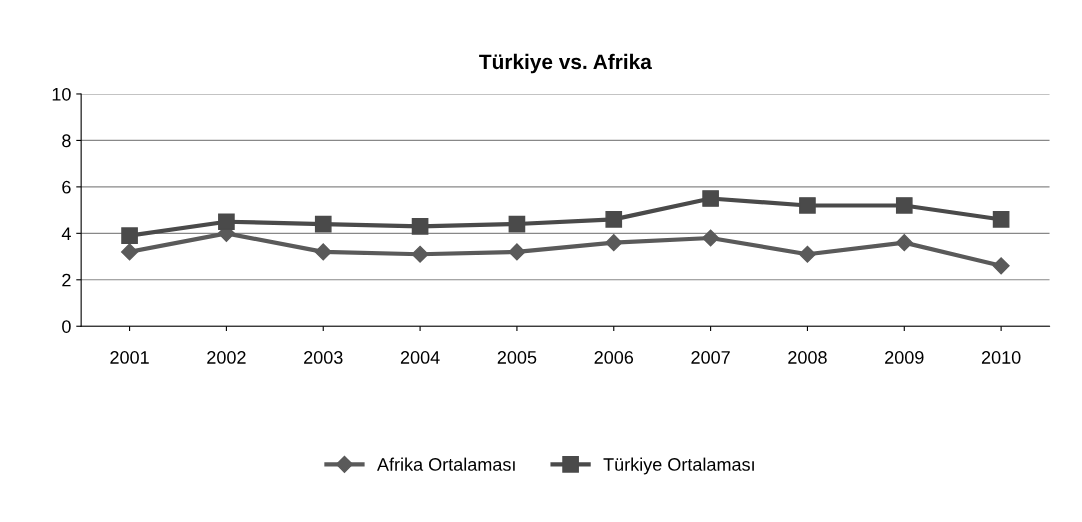 This screenshot has width=1082, height=522. I want to click on x-tick-label: 2010, so click(1001, 357).